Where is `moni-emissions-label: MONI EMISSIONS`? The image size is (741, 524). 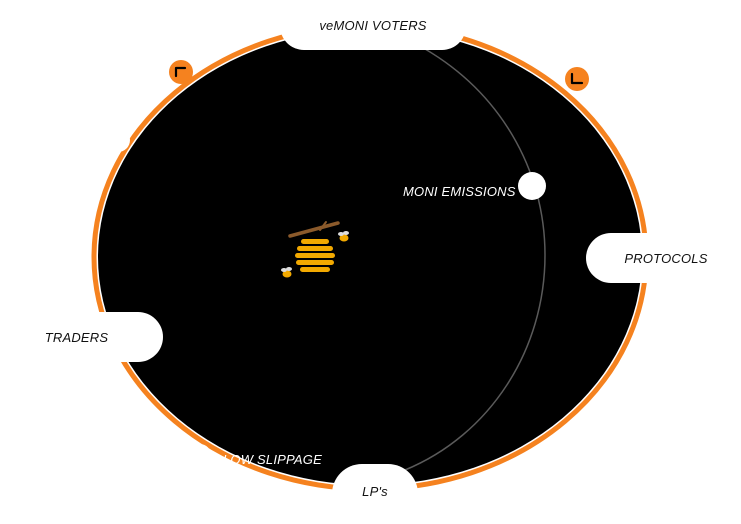
moni-emissions-label: MONI EMISSIONS is located at coordinates (459, 191).